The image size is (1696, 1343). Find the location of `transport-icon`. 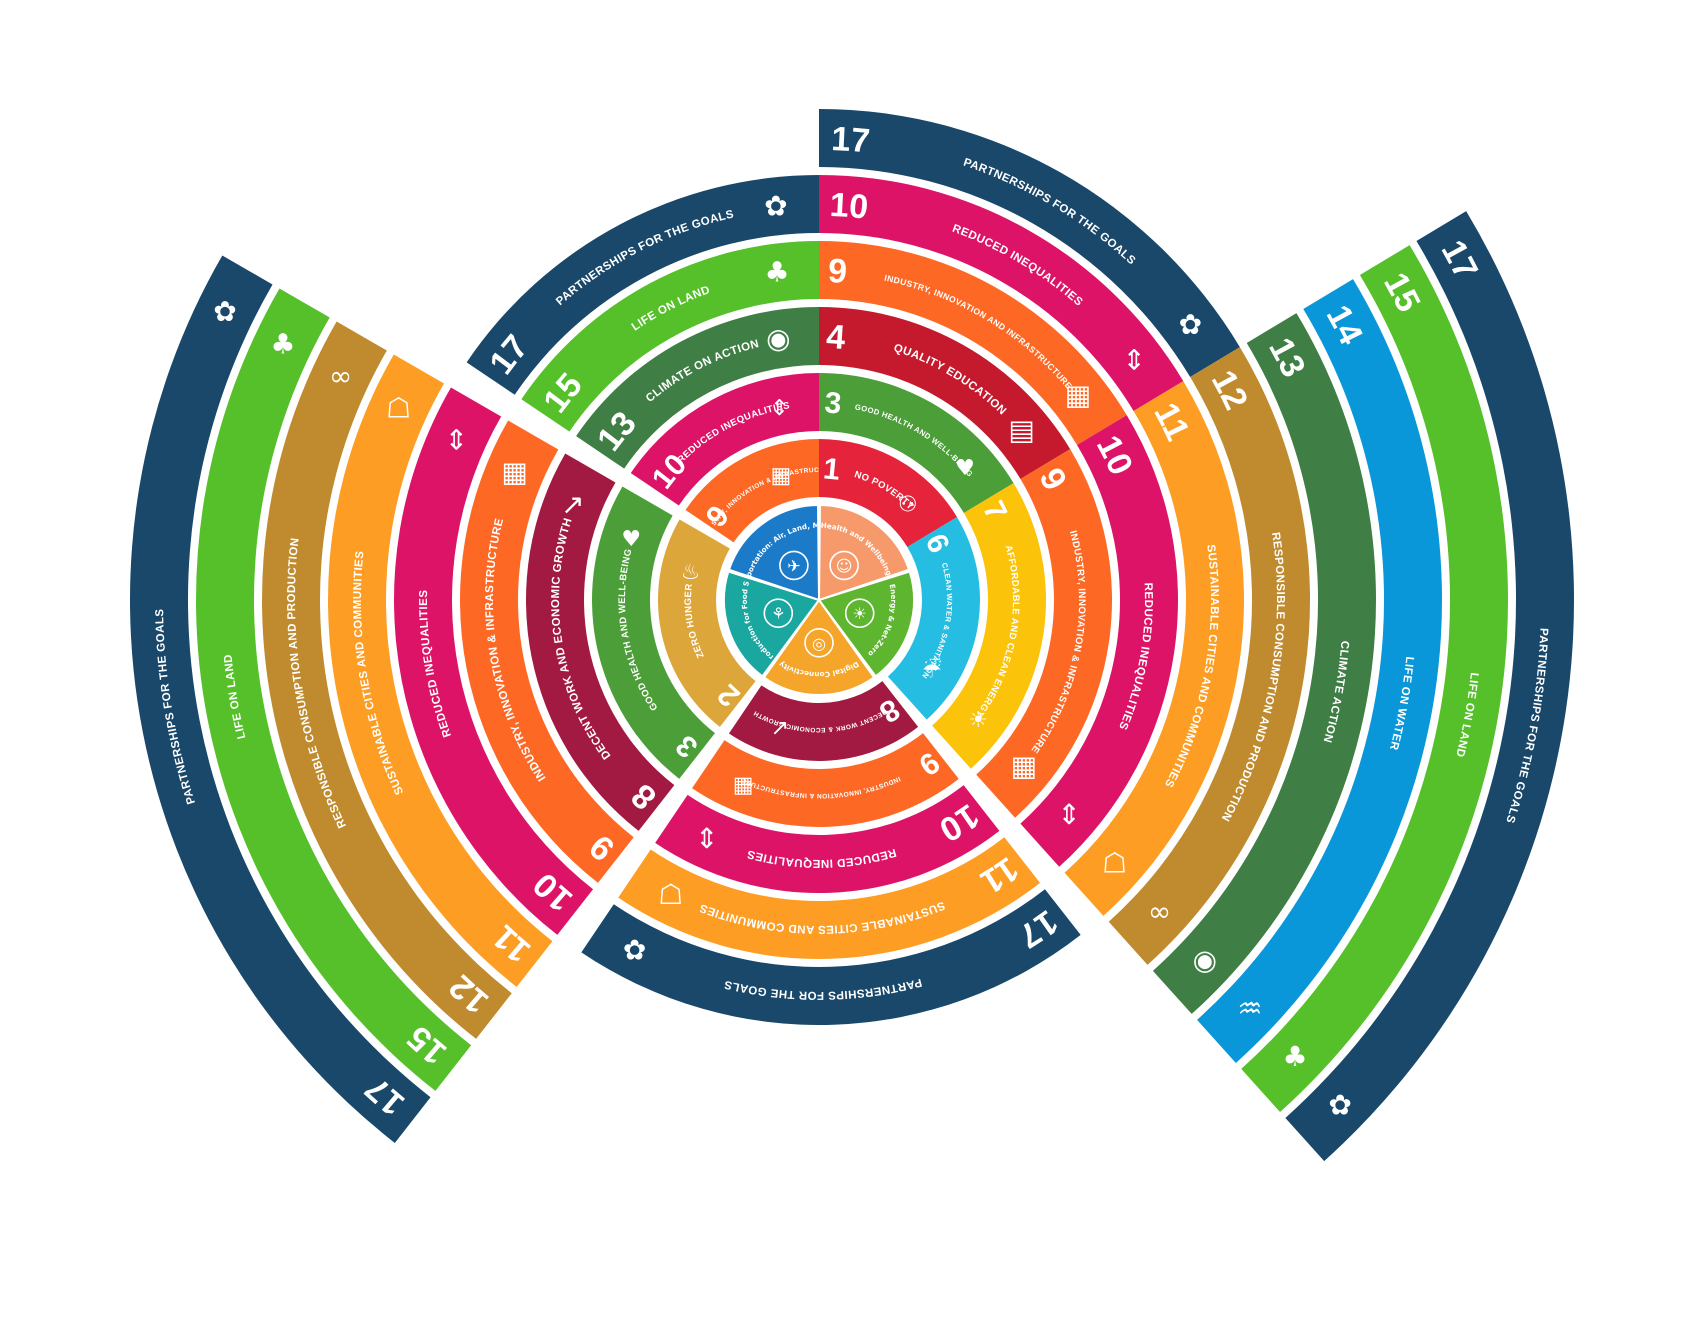

transport-icon is located at coordinates (794, 565).